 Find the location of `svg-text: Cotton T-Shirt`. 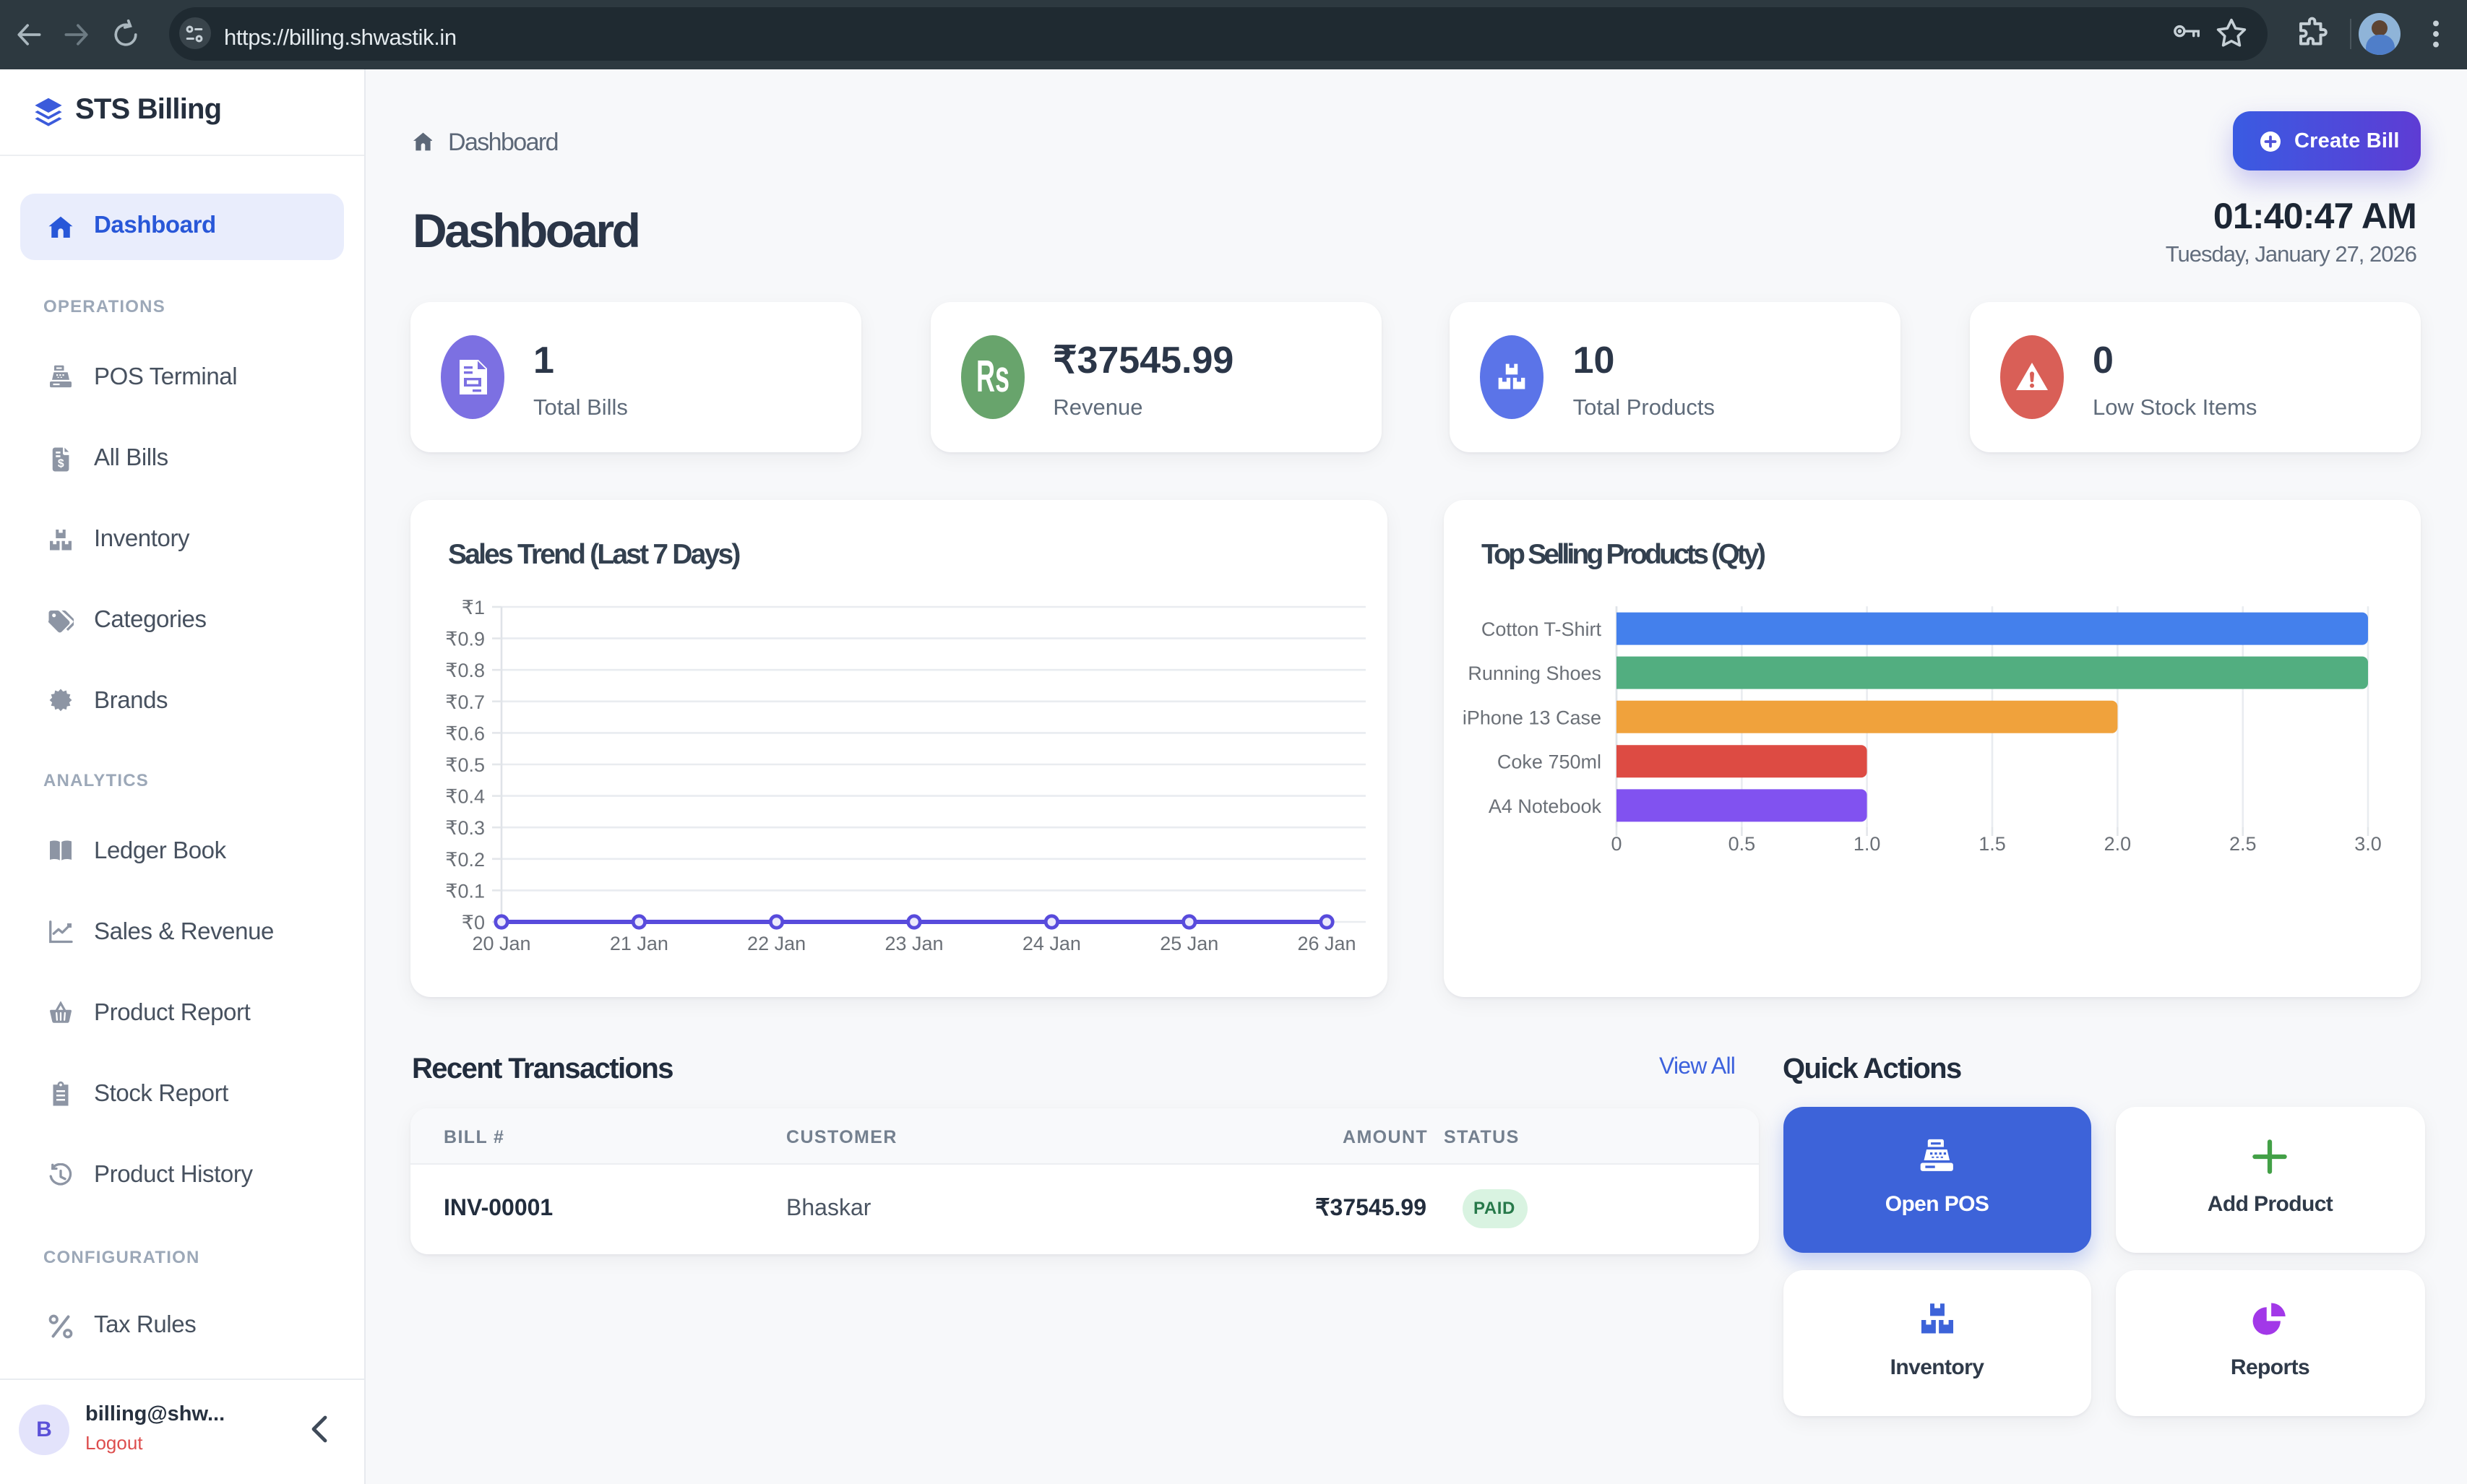

svg-text: Cotton T-Shirt is located at coordinates (1541, 629).